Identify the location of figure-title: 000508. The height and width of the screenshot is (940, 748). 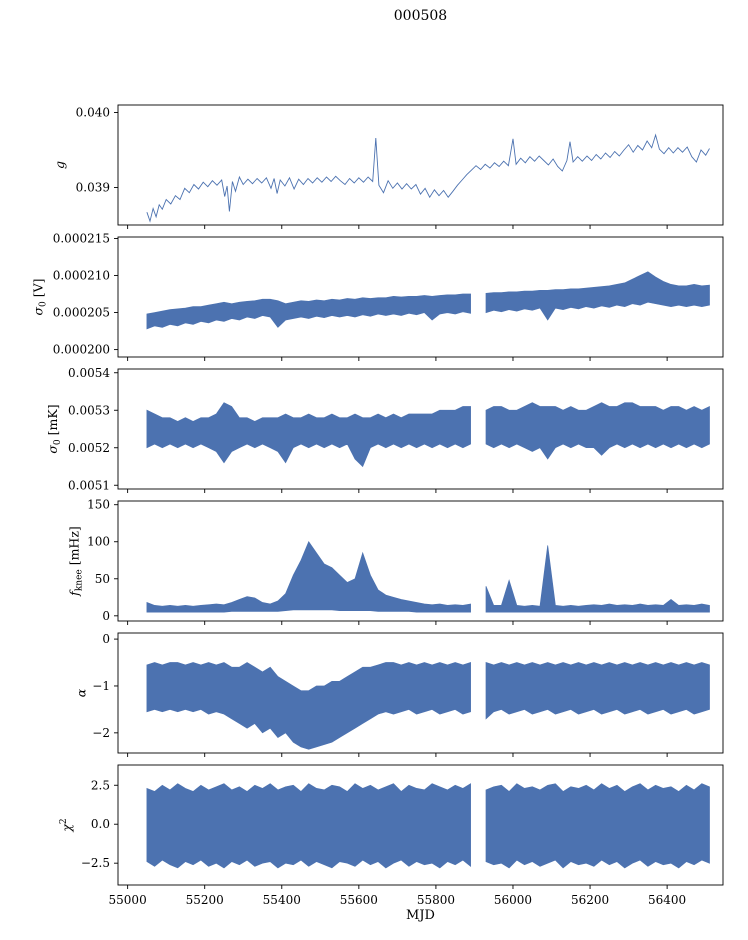
(420, 16).